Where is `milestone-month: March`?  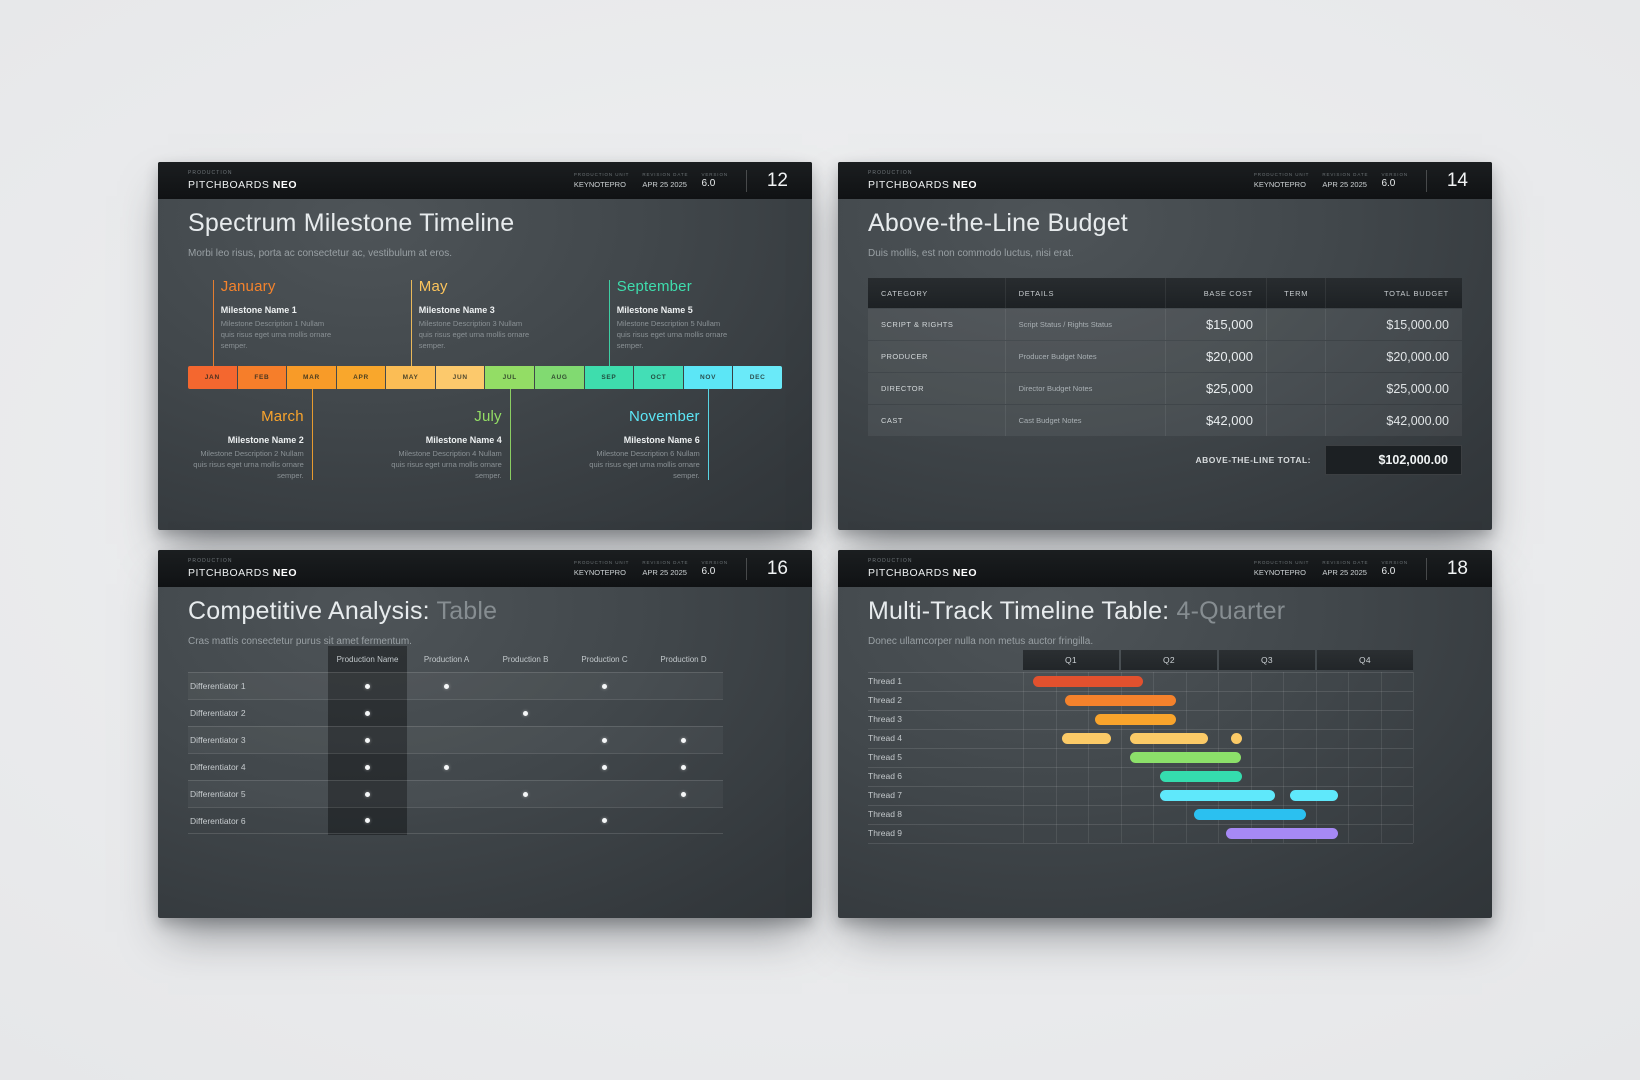 milestone-month: March is located at coordinates (282, 416).